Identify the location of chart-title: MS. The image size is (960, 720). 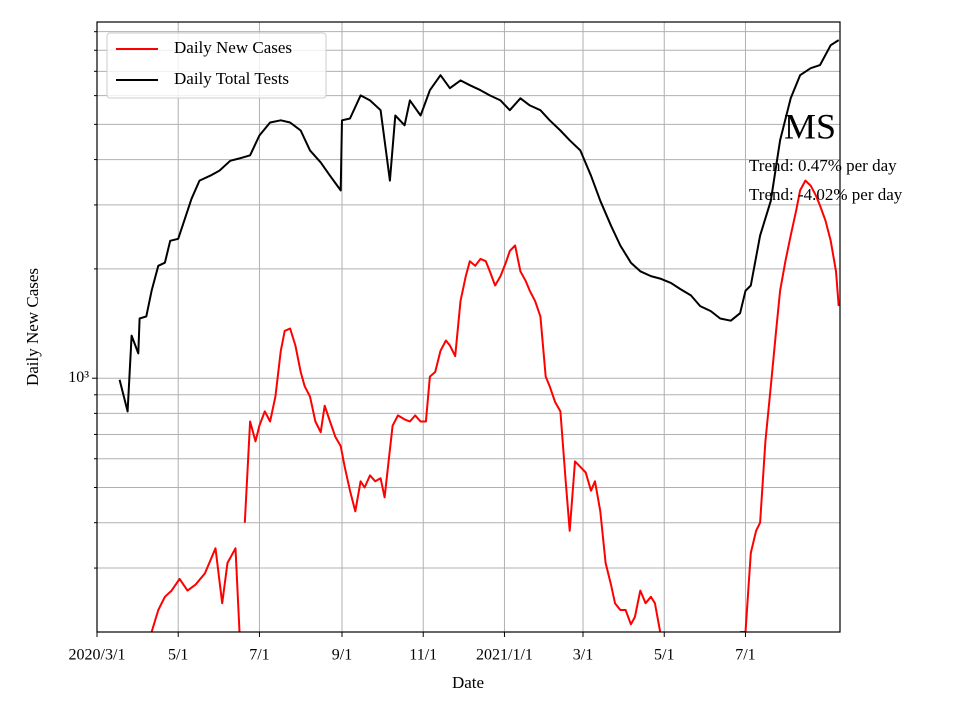
(810, 126).